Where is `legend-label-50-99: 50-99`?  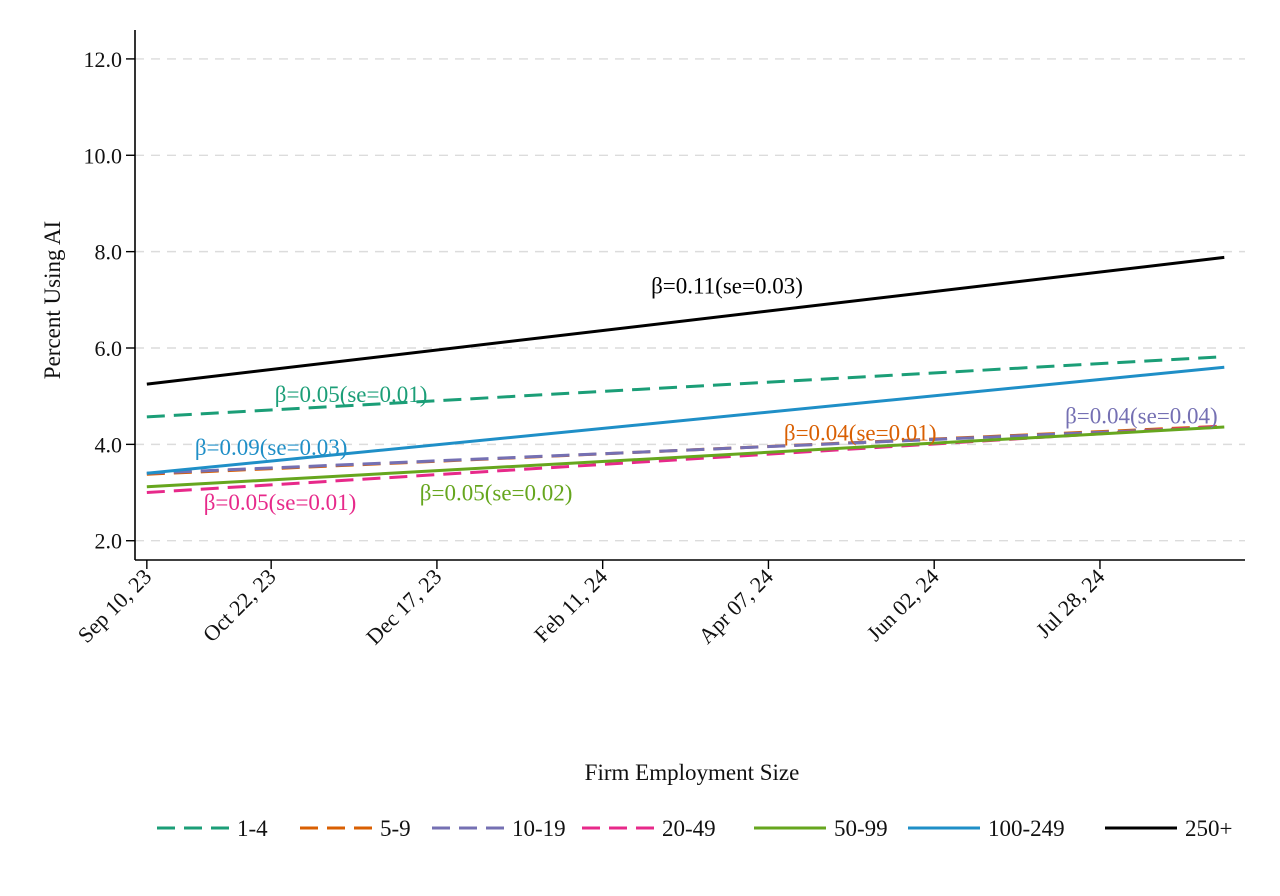
legend-label-50-99: 50-99 is located at coordinates (861, 828).